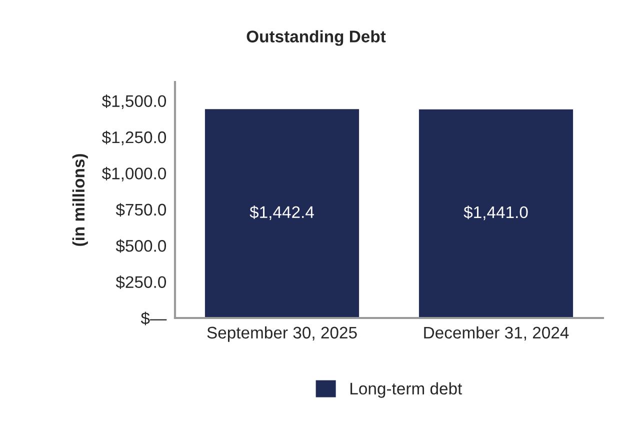  I want to click on y-tick-label: $500.0, so click(141, 246).